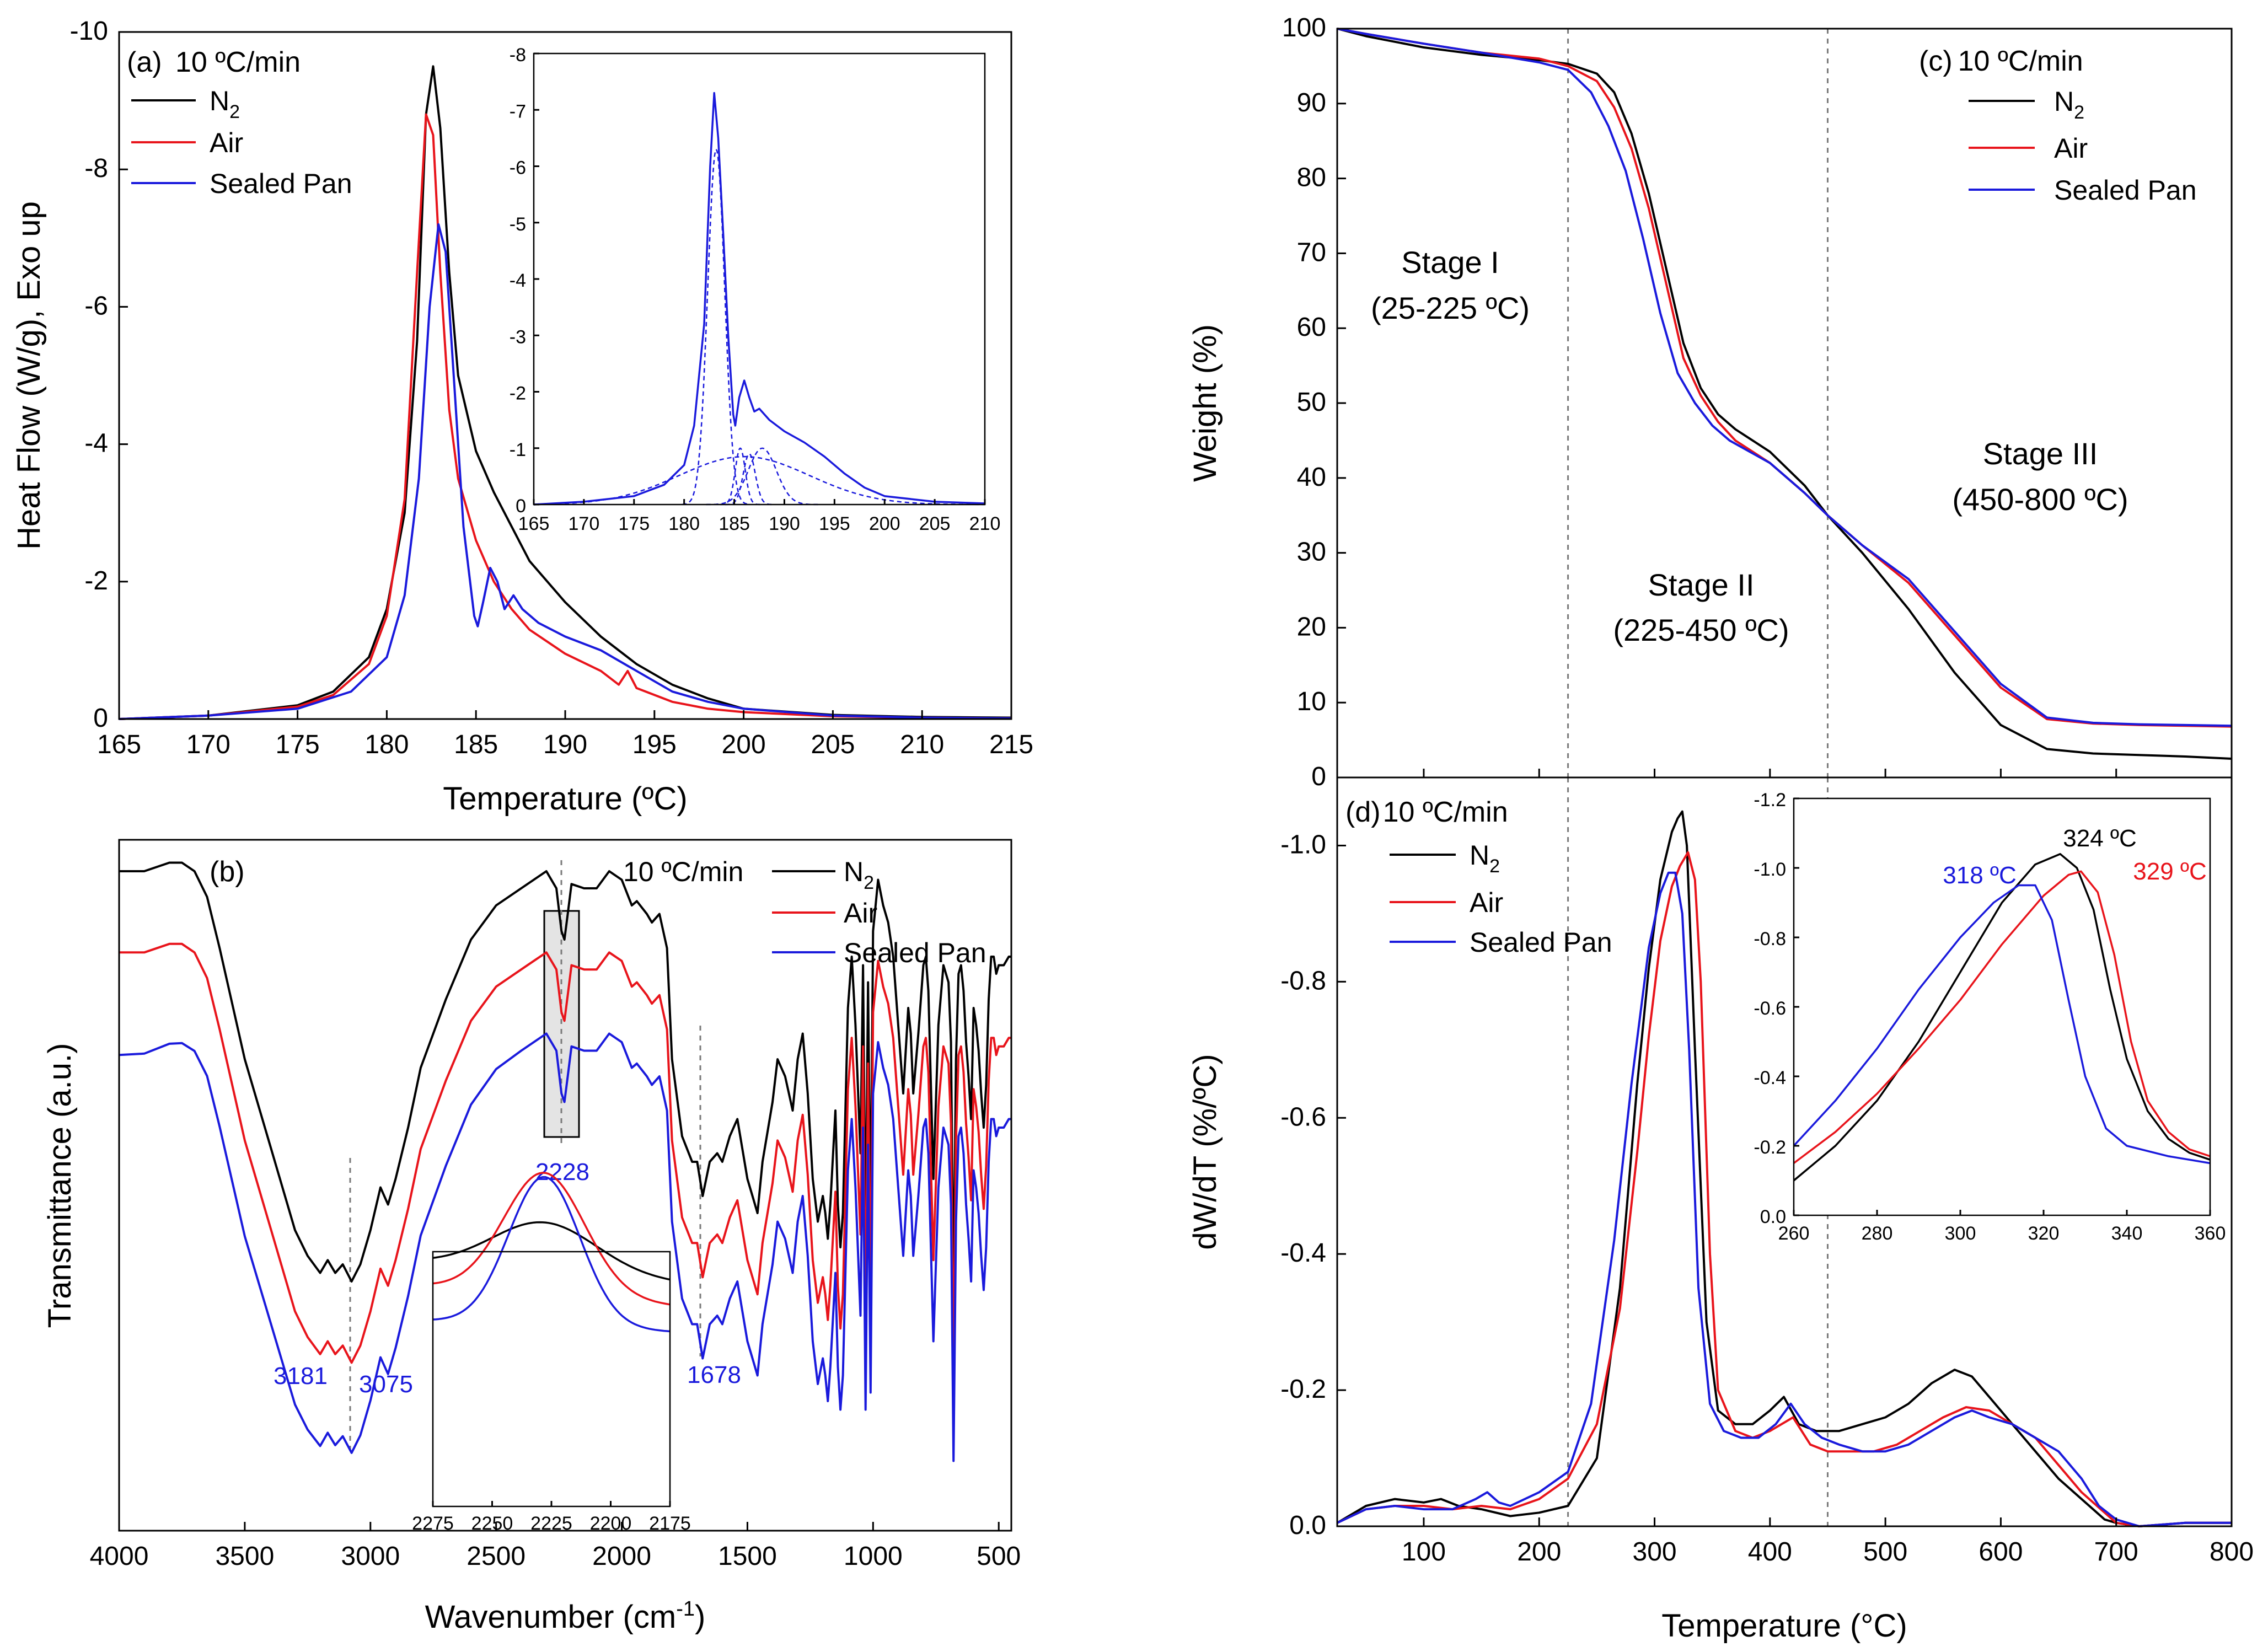 The width and height of the screenshot is (2268, 1652). What do you see at coordinates (1450, 262) in the screenshot?
I see `panel-c-stage-1: Stage I` at bounding box center [1450, 262].